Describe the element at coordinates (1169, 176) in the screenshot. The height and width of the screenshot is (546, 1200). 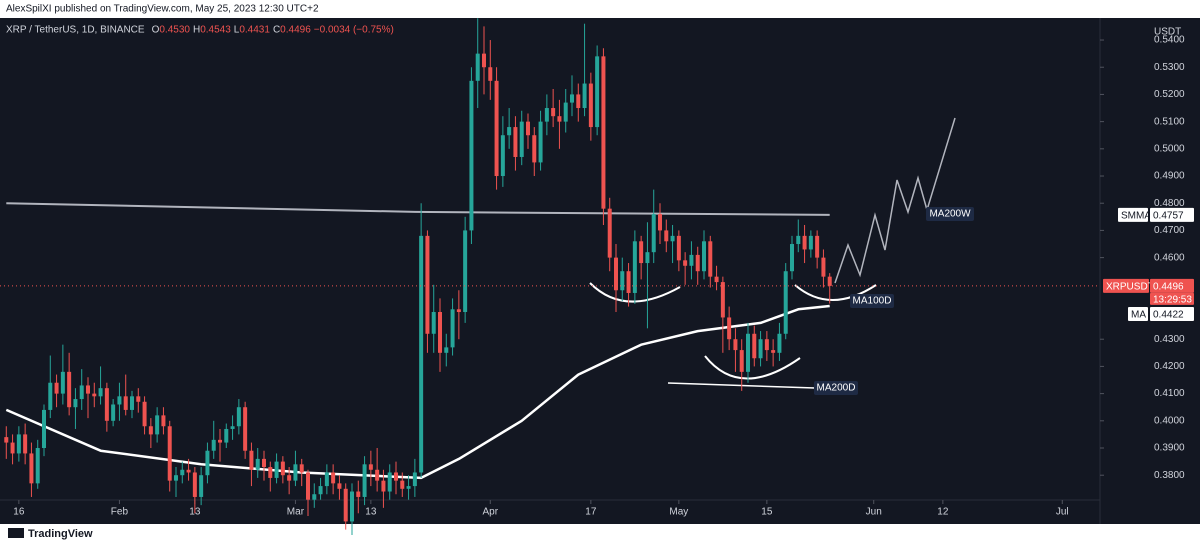
I see `y-tick-label: 0.4900` at that location.